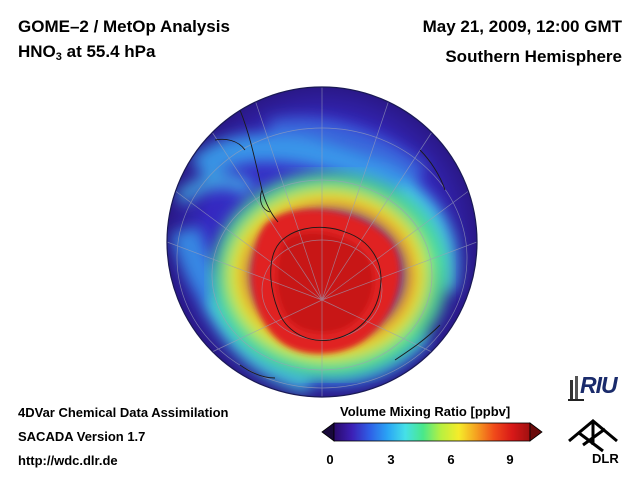 The image size is (640, 480). I want to click on colorbar-tick-3: 3, so click(391, 459).